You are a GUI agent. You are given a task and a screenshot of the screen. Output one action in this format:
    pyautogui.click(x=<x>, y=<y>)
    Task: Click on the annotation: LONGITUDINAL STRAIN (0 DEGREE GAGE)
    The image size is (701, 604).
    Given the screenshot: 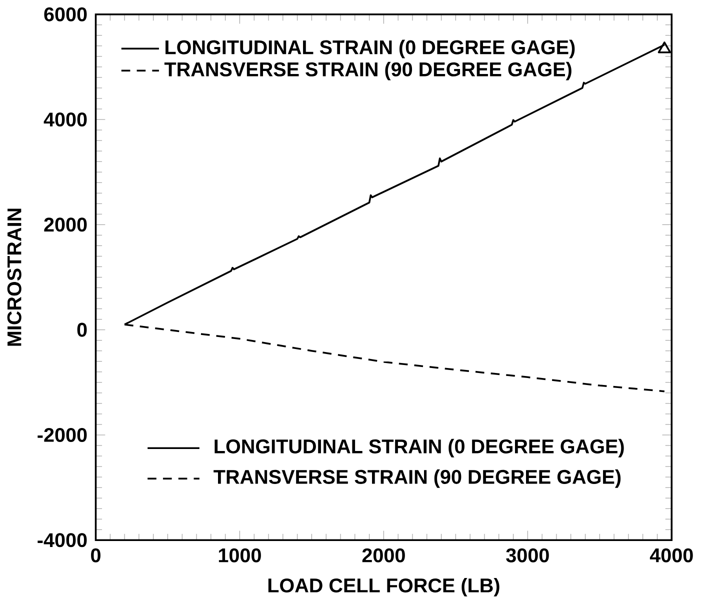 What is the action you would take?
    pyautogui.click(x=419, y=448)
    